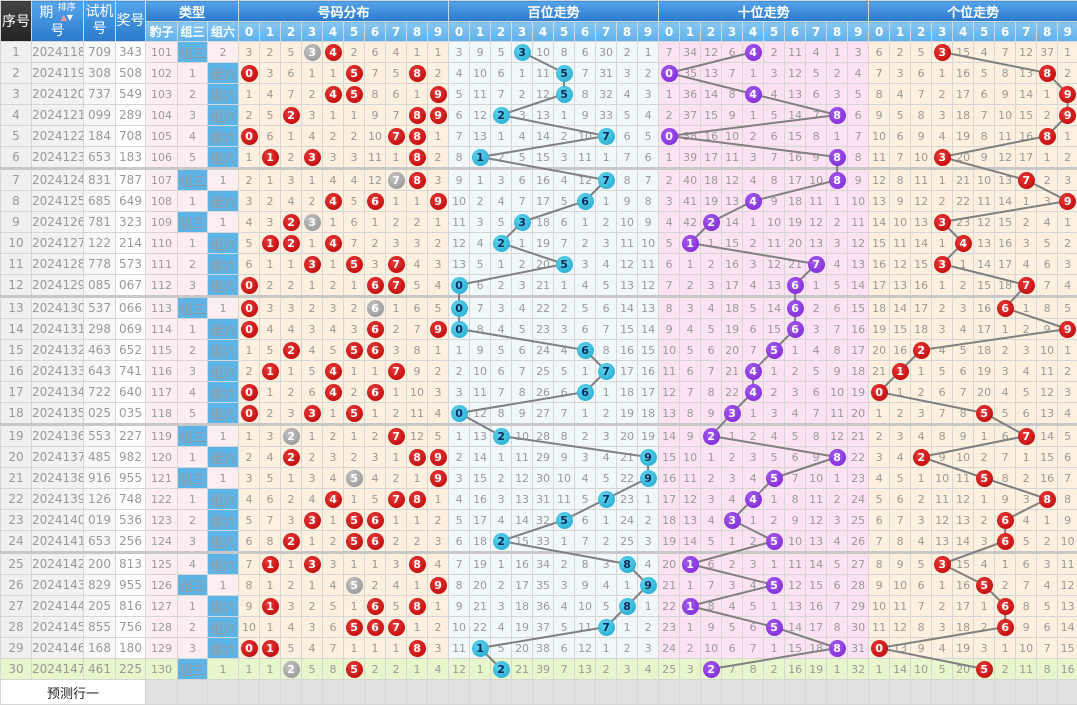 This screenshot has width=1077, height=705. Describe the element at coordinates (1005, 52) in the screenshot. I see `units-cell: 7` at that location.